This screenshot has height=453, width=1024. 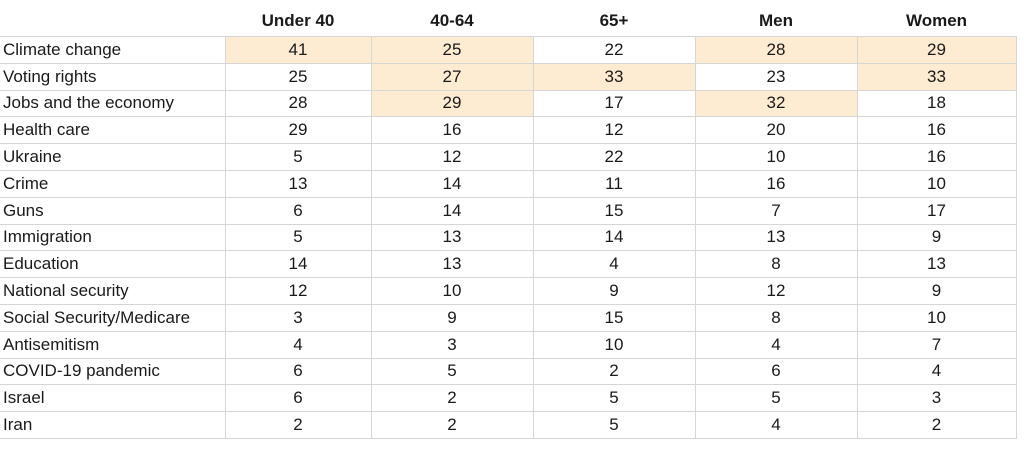 I want to click on value-cell-women: 33, so click(x=936, y=76).